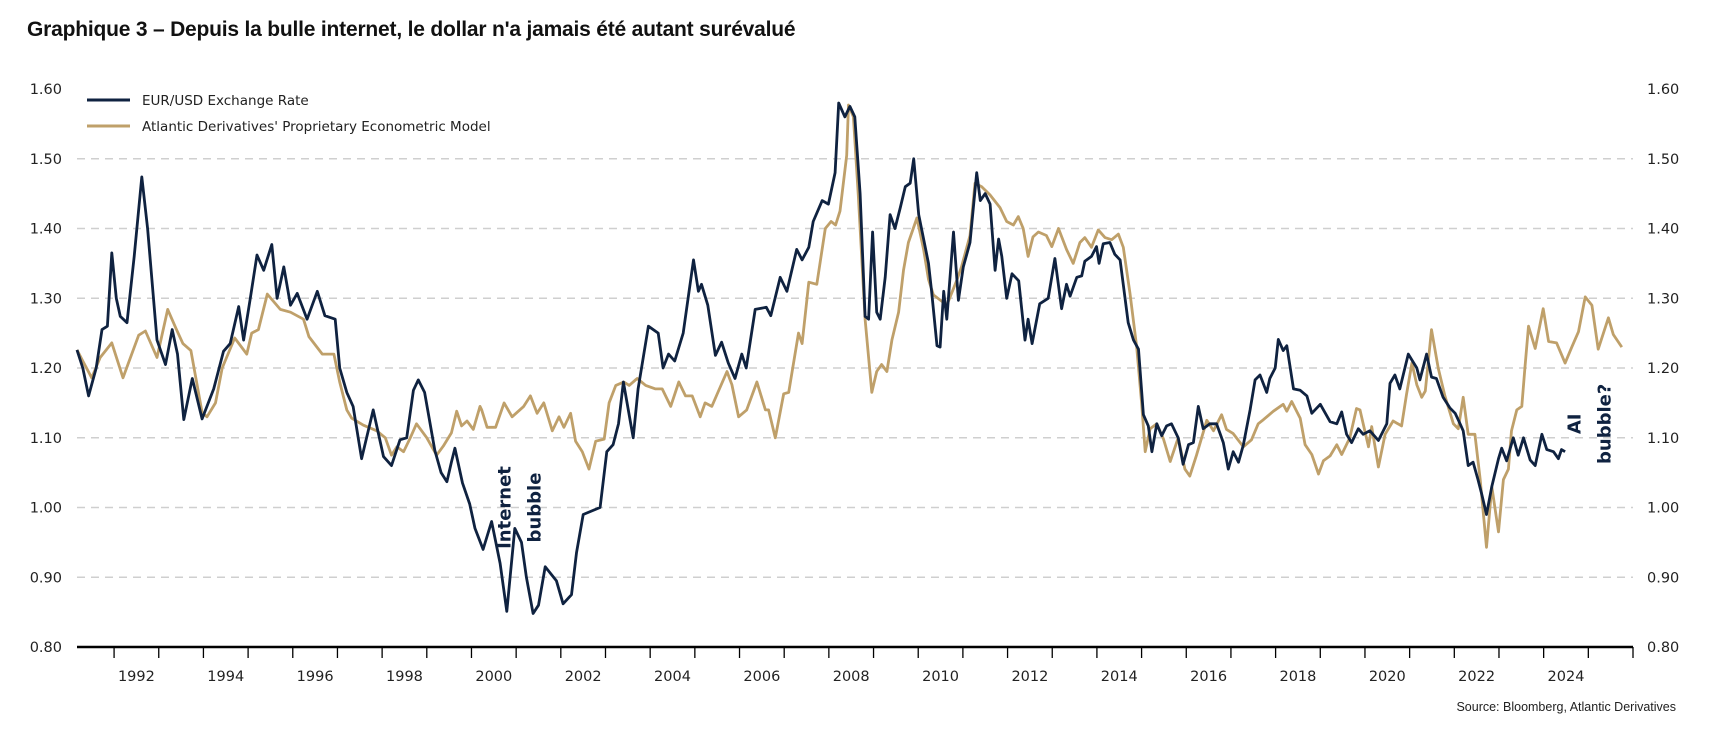  What do you see at coordinates (1476, 677) in the screenshot?
I see `x-tick-label: 2022` at bounding box center [1476, 677].